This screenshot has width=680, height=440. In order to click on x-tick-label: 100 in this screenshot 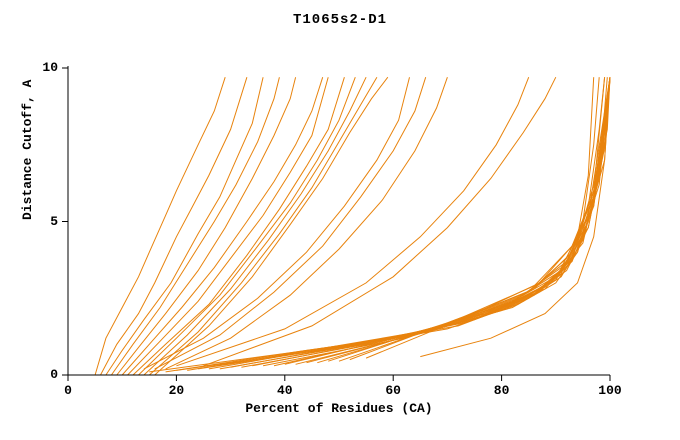, I will do `click(610, 390)`.